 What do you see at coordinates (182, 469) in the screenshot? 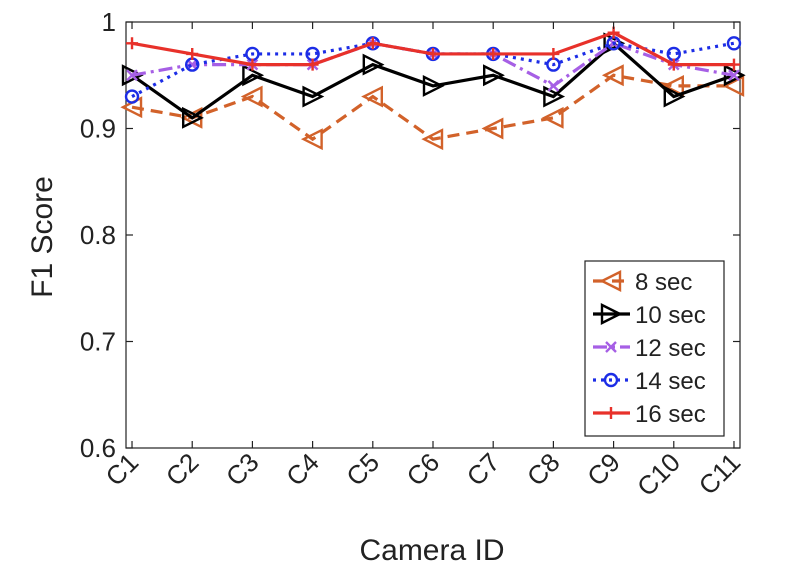
I see `x-tick-label: C2` at bounding box center [182, 469].